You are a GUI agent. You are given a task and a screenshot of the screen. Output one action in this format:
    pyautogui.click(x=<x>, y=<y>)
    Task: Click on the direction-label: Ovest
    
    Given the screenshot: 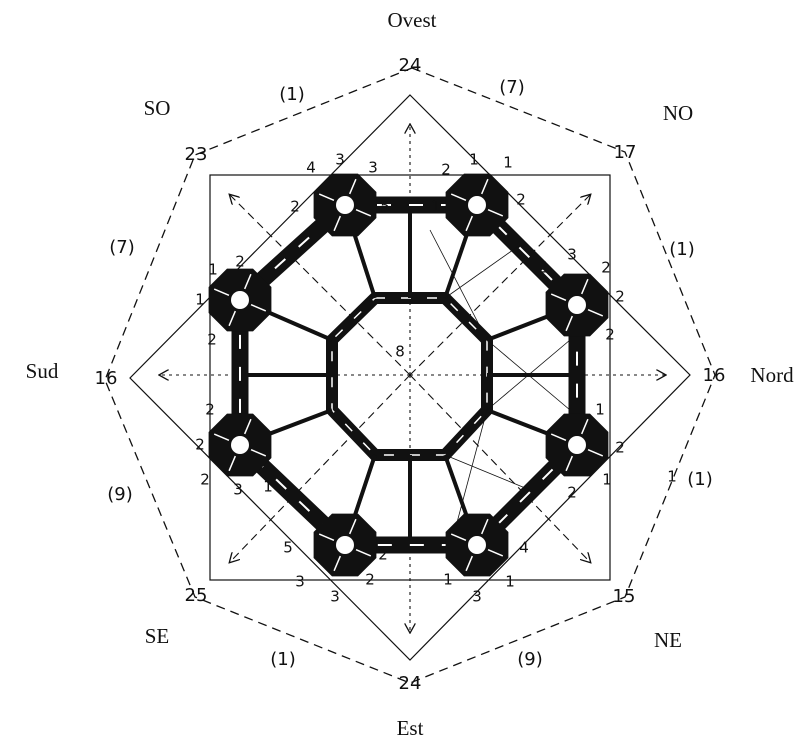 What is the action you would take?
    pyautogui.click(x=412, y=20)
    